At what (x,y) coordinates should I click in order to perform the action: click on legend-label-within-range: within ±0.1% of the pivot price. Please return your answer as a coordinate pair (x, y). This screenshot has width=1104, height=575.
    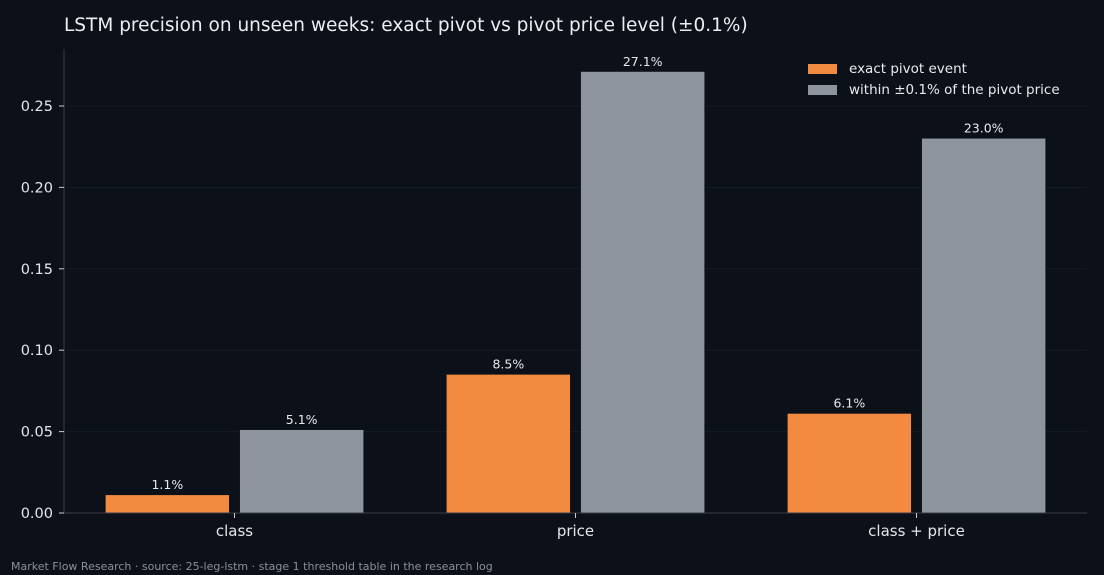
    Looking at the image, I should click on (954, 89).